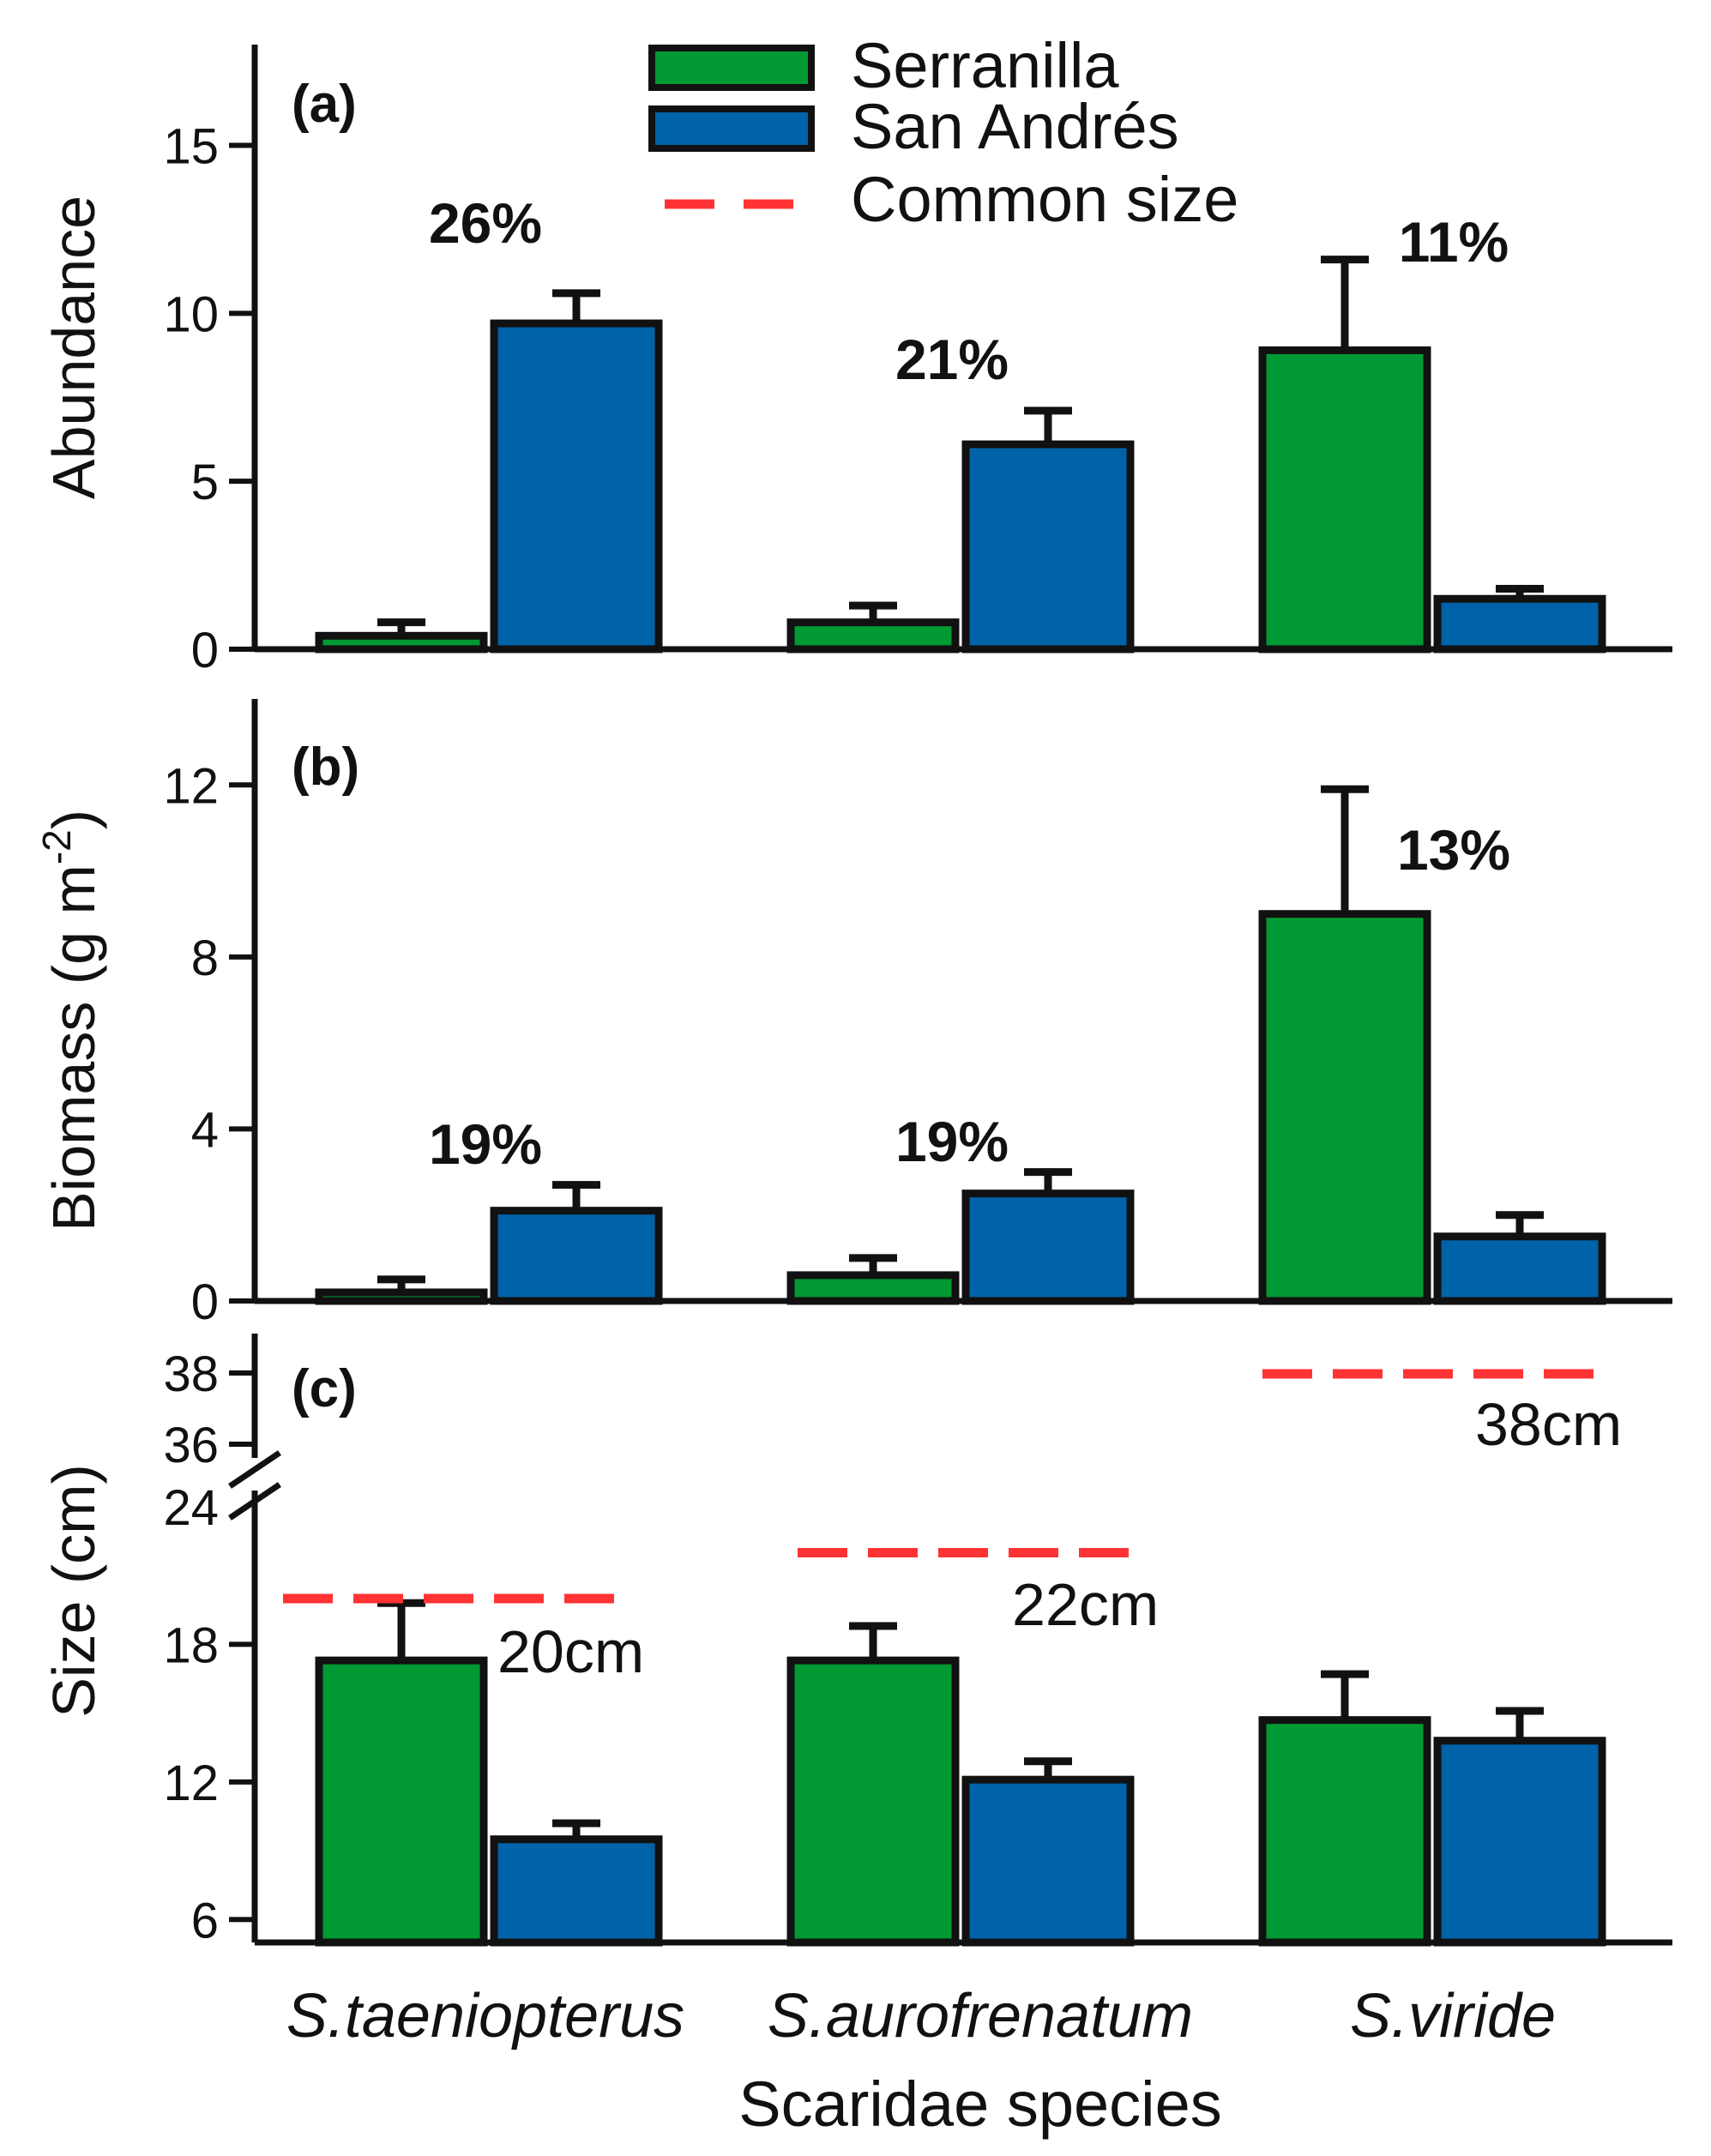 This screenshot has height=2156, width=1711. I want to click on panel-c-y-tick-label-36: 36, so click(191, 1445).